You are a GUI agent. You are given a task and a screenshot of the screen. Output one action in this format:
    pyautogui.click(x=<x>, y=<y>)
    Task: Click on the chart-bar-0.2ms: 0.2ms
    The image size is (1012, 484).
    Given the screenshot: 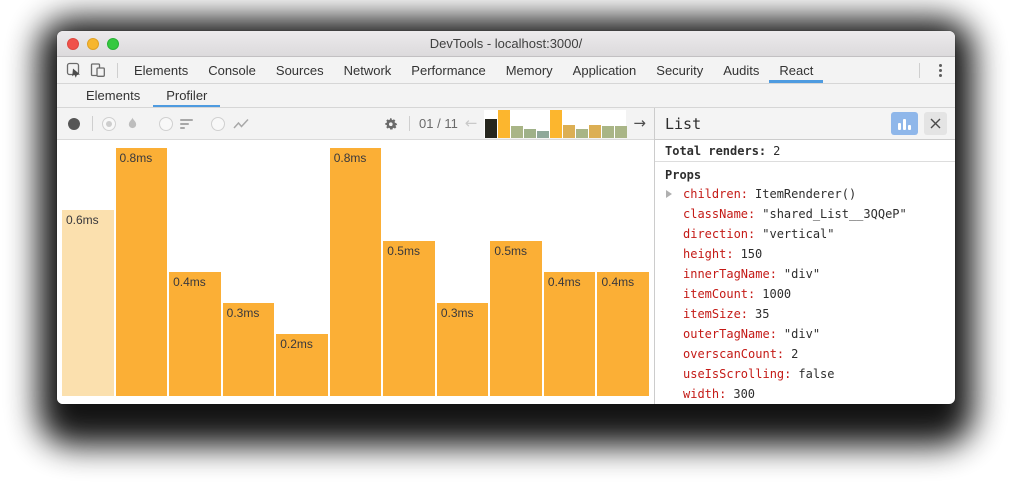 What is the action you would take?
    pyautogui.click(x=302, y=365)
    